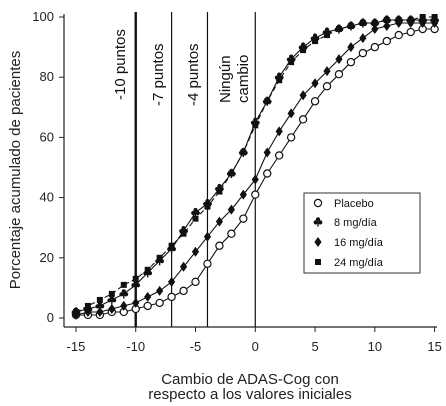 The image size is (446, 406). Describe the element at coordinates (120, 64) in the screenshot. I see `annotation-minus10: -10 puntos` at that location.